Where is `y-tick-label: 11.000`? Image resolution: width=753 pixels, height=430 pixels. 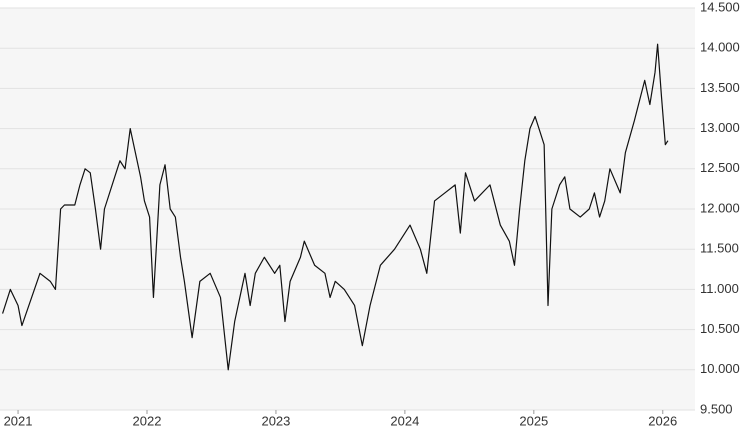
y-tick-label: 11.000 is located at coordinates (719, 288).